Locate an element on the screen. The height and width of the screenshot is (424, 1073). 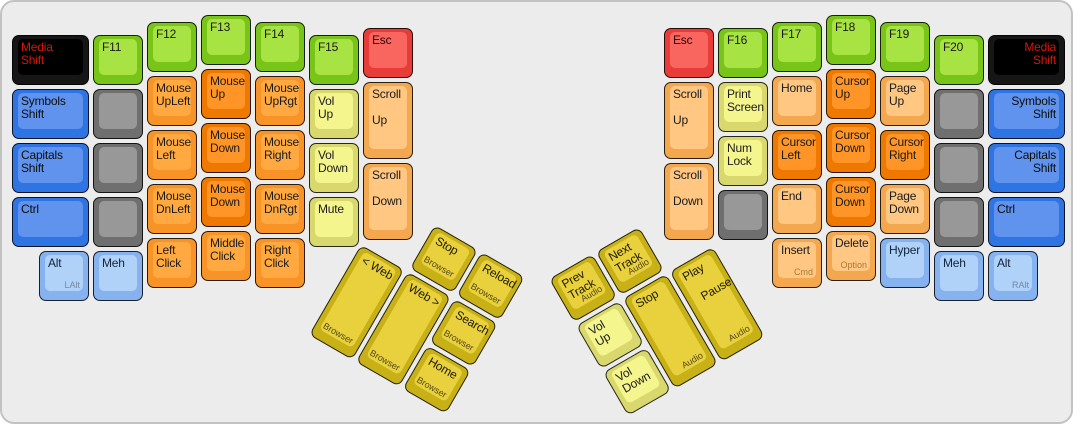
key-symbols-shift-right: Symbols Shift is located at coordinates (1026, 114).